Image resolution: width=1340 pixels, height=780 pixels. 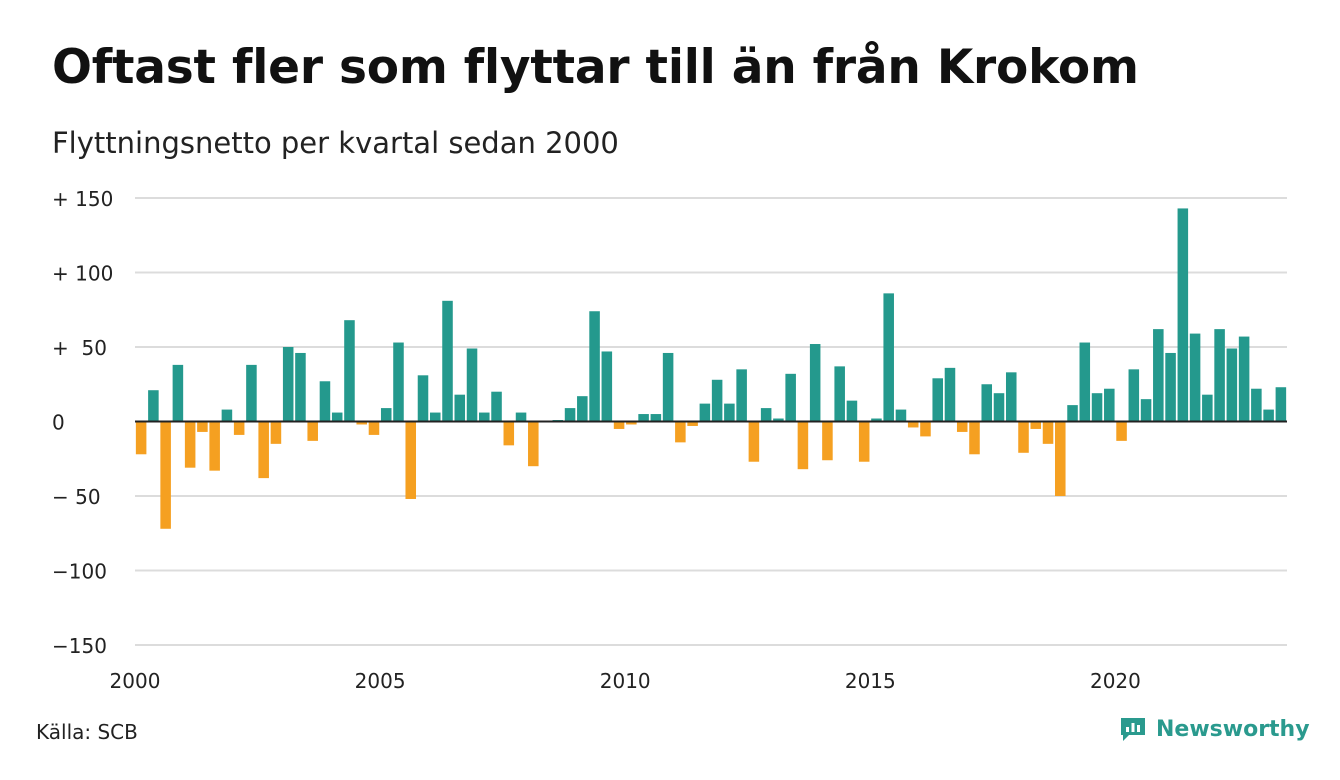 What do you see at coordinates (335, 143) in the screenshot?
I see `chart-subtitle: Flyttningsnetto per kvartal sedan 2000` at bounding box center [335, 143].